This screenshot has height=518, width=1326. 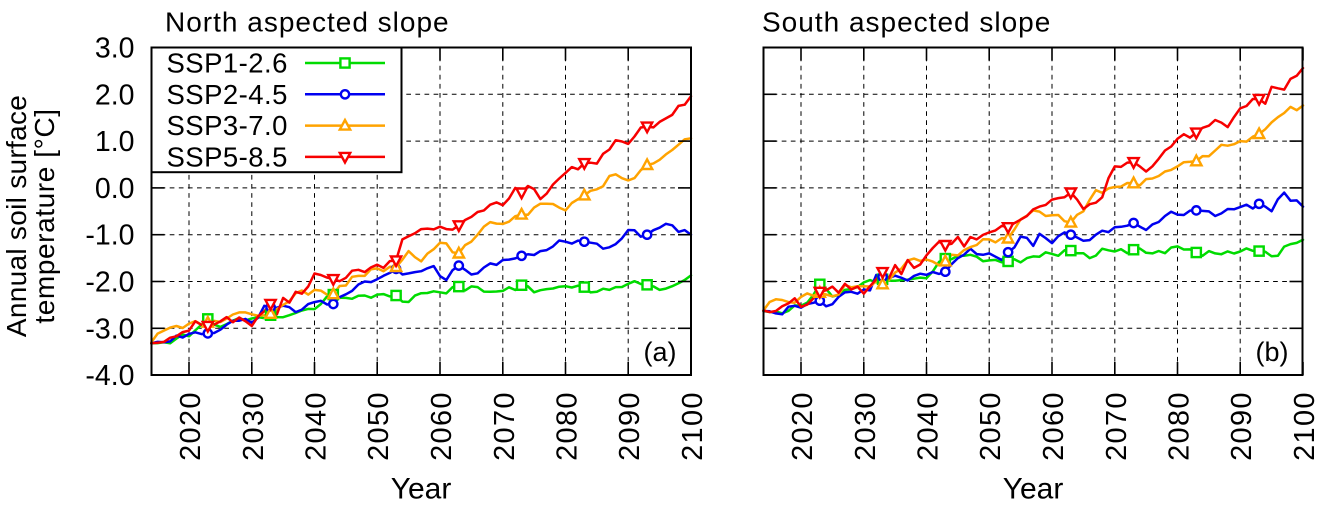 I want to click on svg-text: -2.0, so click(x=109, y=283).